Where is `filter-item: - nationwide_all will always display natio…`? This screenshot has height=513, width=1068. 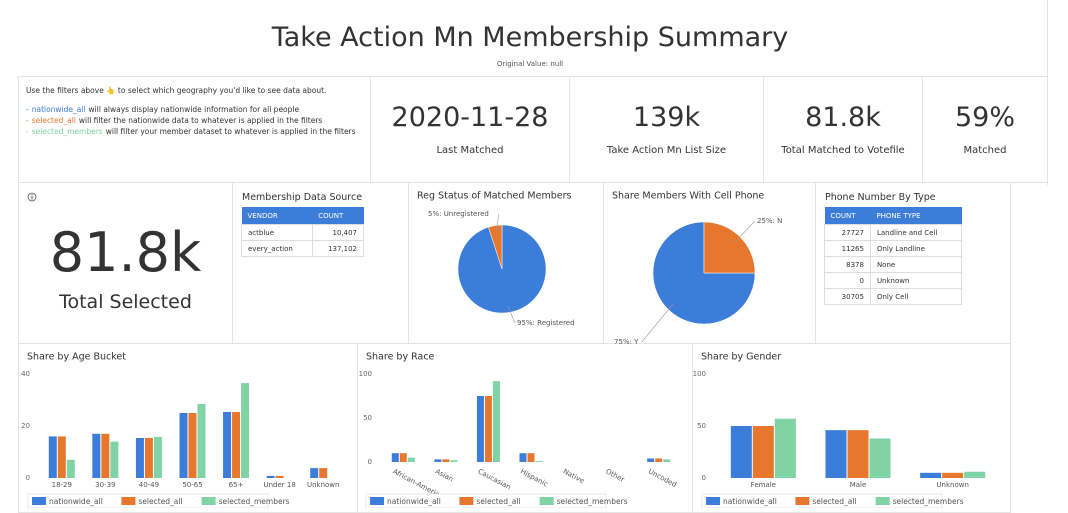 filter-item: - nationwide_all will always display natio… is located at coordinates (193, 109).